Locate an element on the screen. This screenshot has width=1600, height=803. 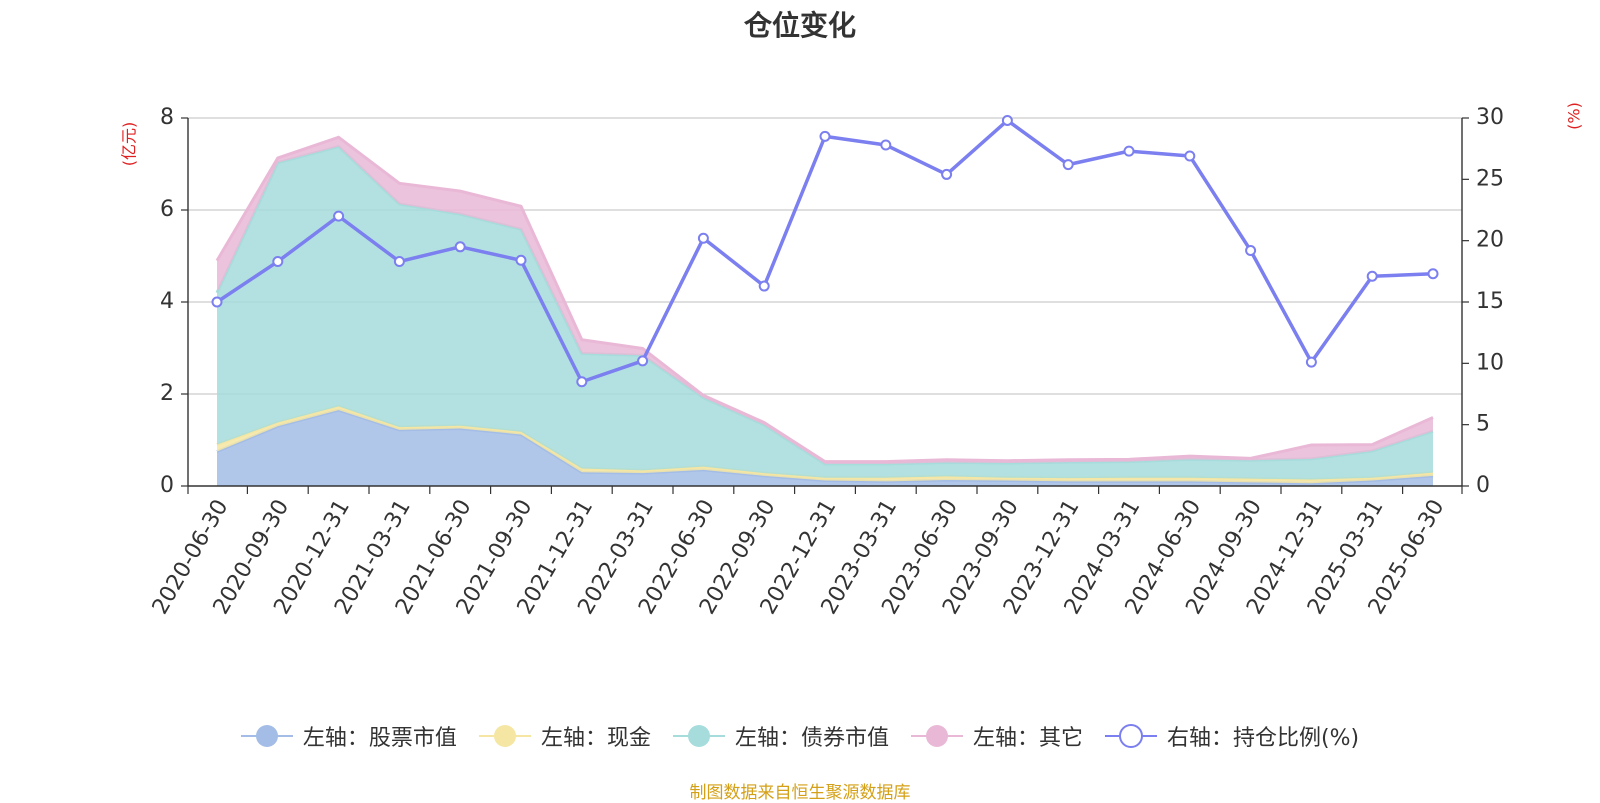
left-axis-tick-label: 8 is located at coordinates (167, 117).